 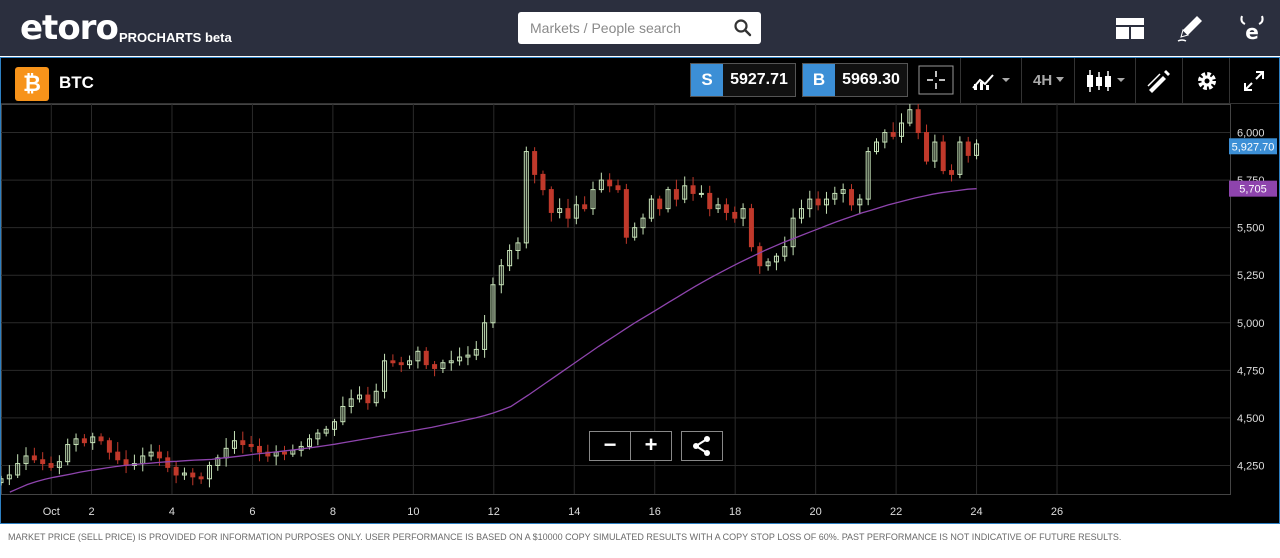 I want to click on etoro-e-icon: e, so click(x=1252, y=28).